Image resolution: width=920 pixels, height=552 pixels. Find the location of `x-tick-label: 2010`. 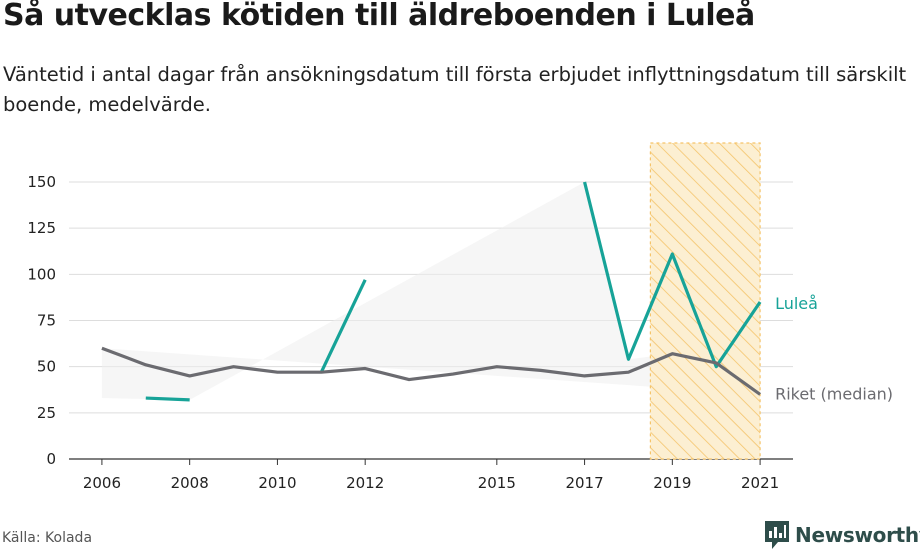

x-tick-label: 2010 is located at coordinates (277, 483).